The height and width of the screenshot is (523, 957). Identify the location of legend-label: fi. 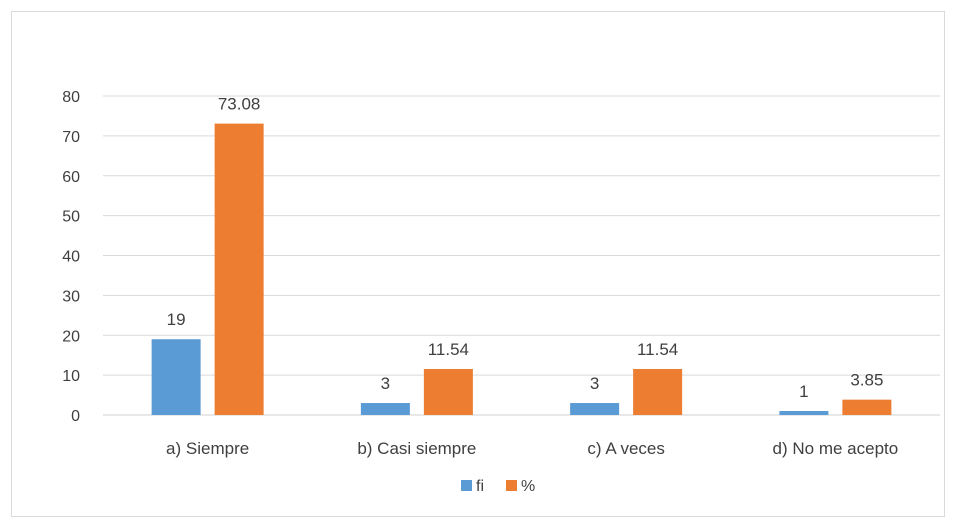
(480, 486).